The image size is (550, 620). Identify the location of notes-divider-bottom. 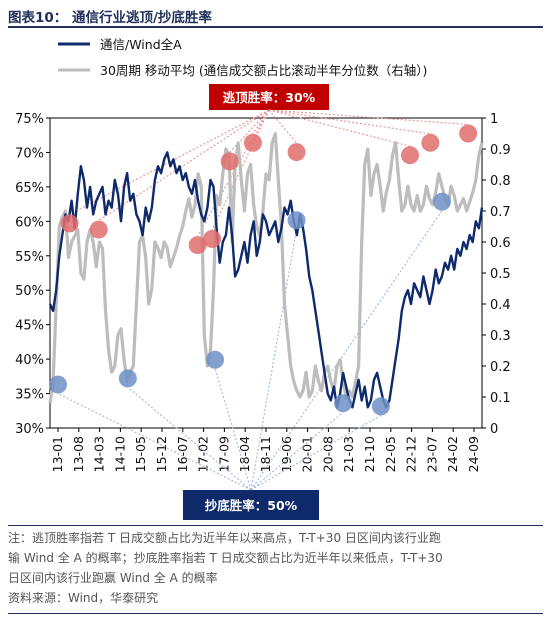
(275, 613).